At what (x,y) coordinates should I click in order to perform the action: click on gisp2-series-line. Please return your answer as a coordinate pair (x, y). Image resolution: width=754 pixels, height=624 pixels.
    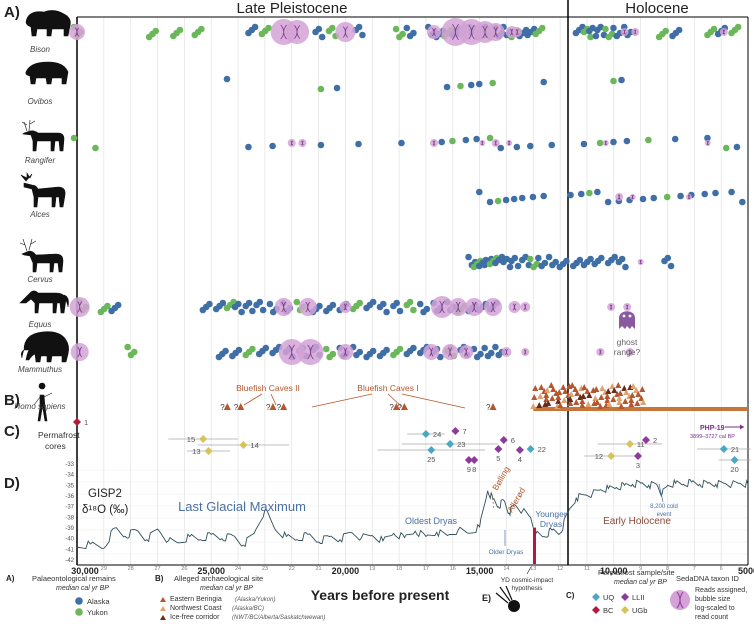
    Looking at the image, I should click on (412, 513).